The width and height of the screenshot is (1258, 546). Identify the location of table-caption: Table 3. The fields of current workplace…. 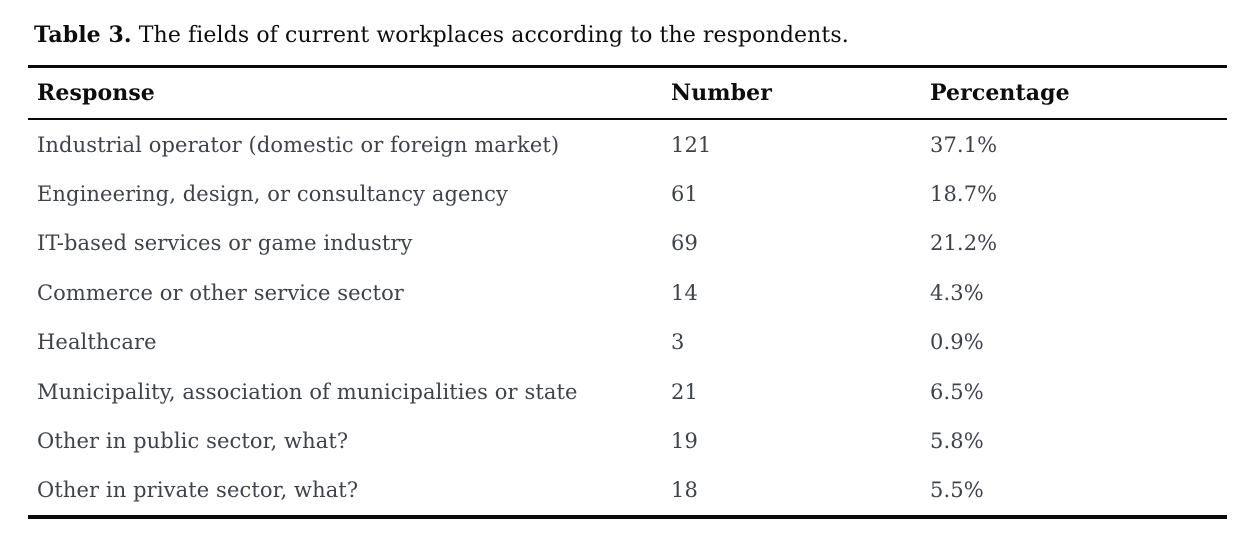
(646, 35).